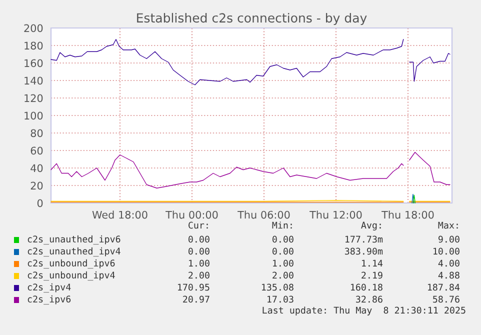 The image size is (481, 335). What do you see at coordinates (336, 214) in the screenshot?
I see `x-tick-label: Thu 12:00` at bounding box center [336, 214].